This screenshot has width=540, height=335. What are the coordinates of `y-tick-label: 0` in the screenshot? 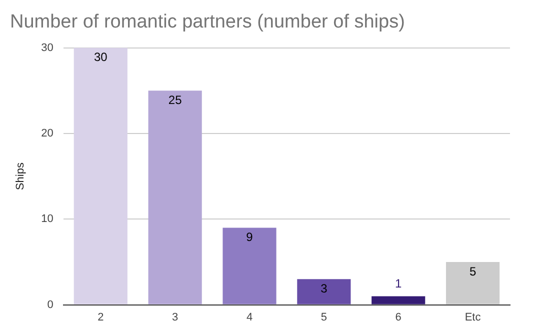 It's located at (50, 304).